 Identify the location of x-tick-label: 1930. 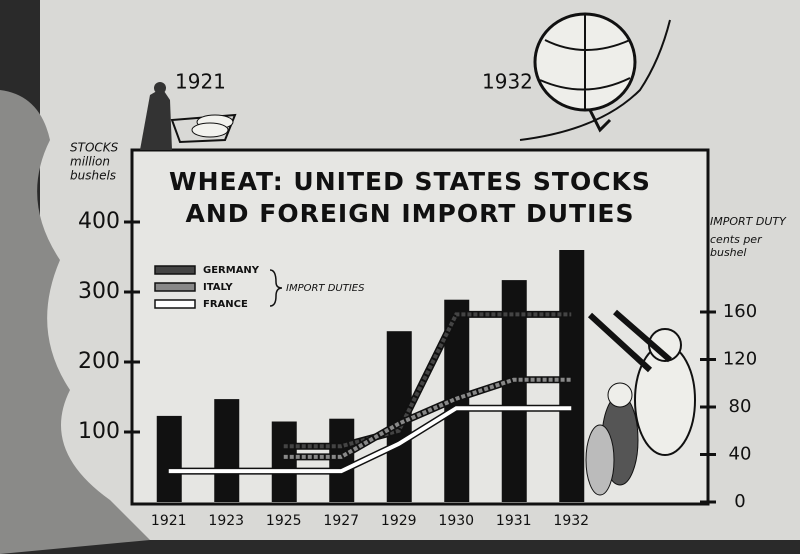
(456, 521).